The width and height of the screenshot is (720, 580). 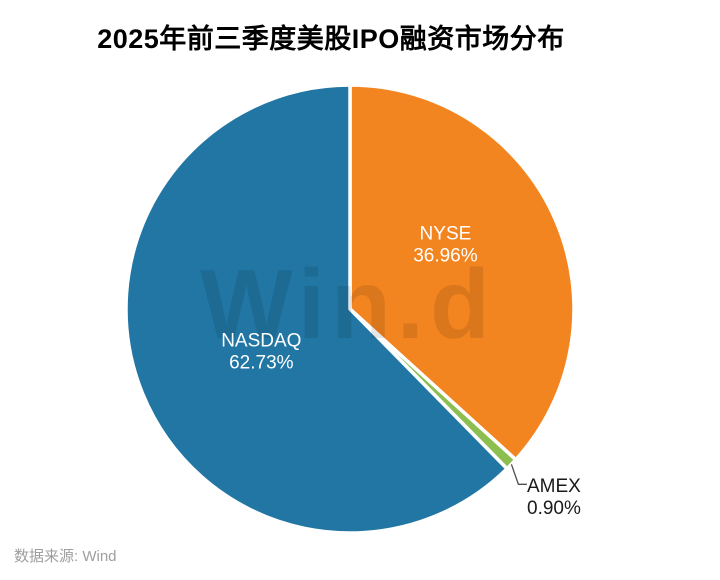 I want to click on chart-title: 2025年前三季度美股IPO融资市场分布, so click(x=331, y=39).